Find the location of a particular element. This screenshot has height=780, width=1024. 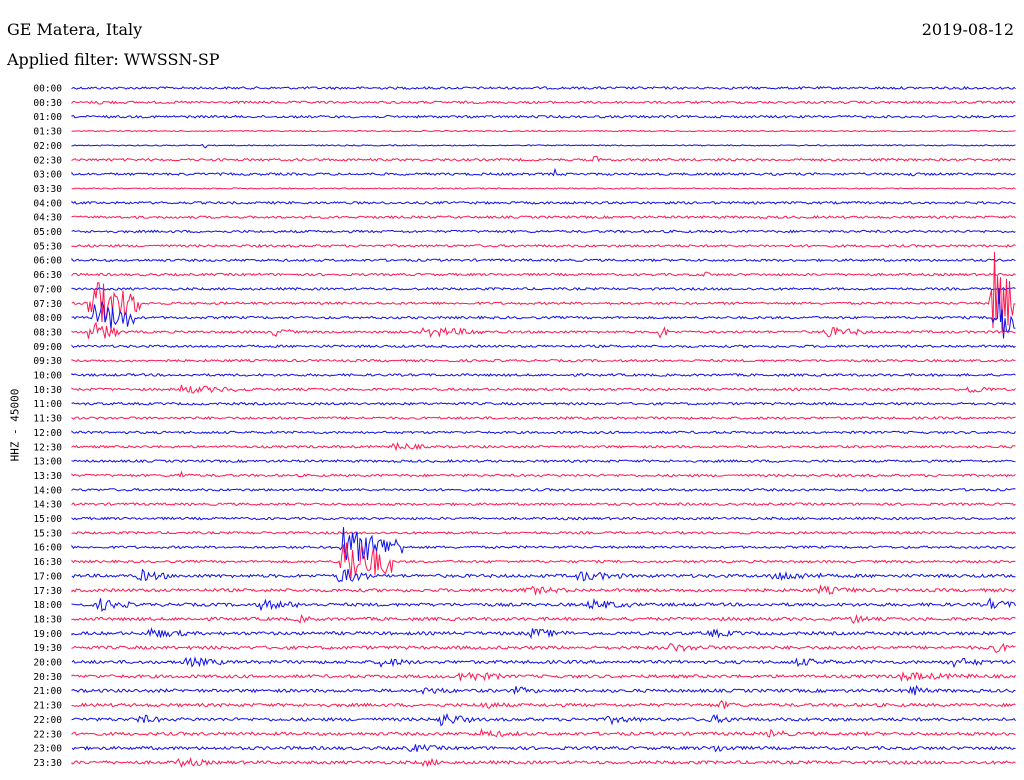

row-time-label: 18:00 is located at coordinates (47, 605).